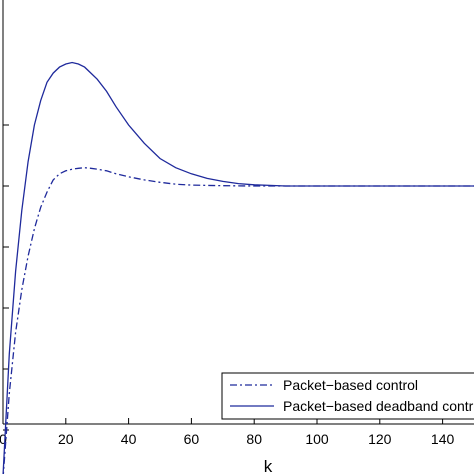  I want to click on legend-box, so click(347, 396).